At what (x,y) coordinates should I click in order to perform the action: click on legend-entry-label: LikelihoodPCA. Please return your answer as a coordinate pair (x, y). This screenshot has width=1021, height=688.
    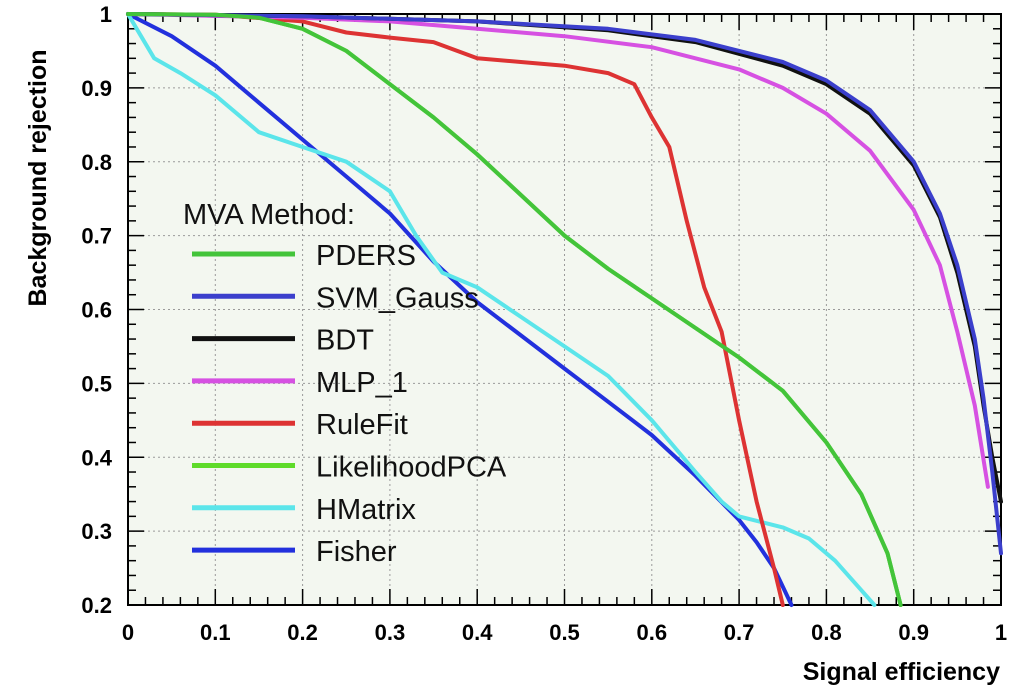
    Looking at the image, I should click on (411, 468).